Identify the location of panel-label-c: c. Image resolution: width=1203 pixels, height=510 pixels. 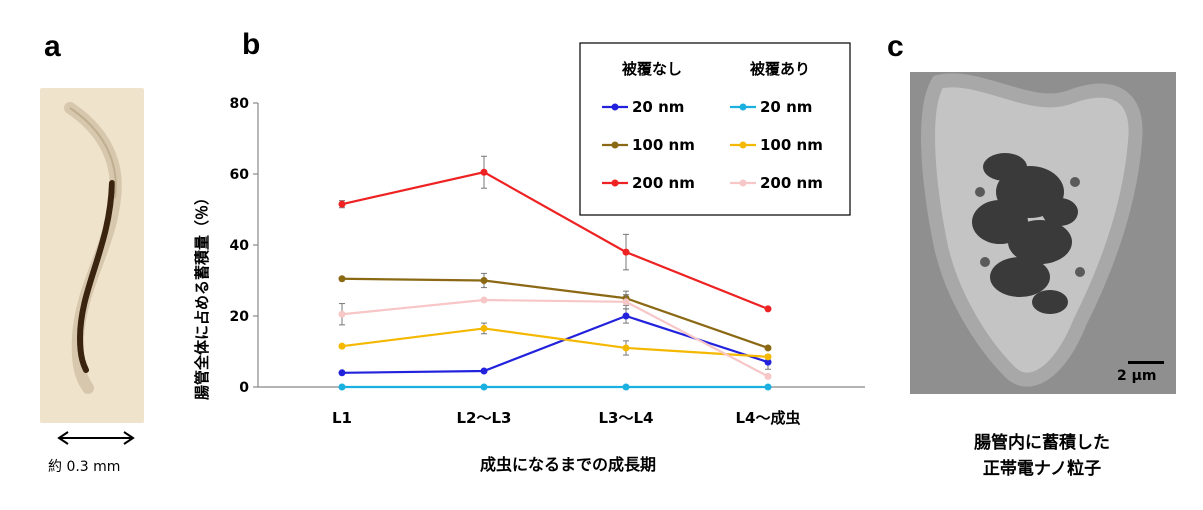
(895, 46).